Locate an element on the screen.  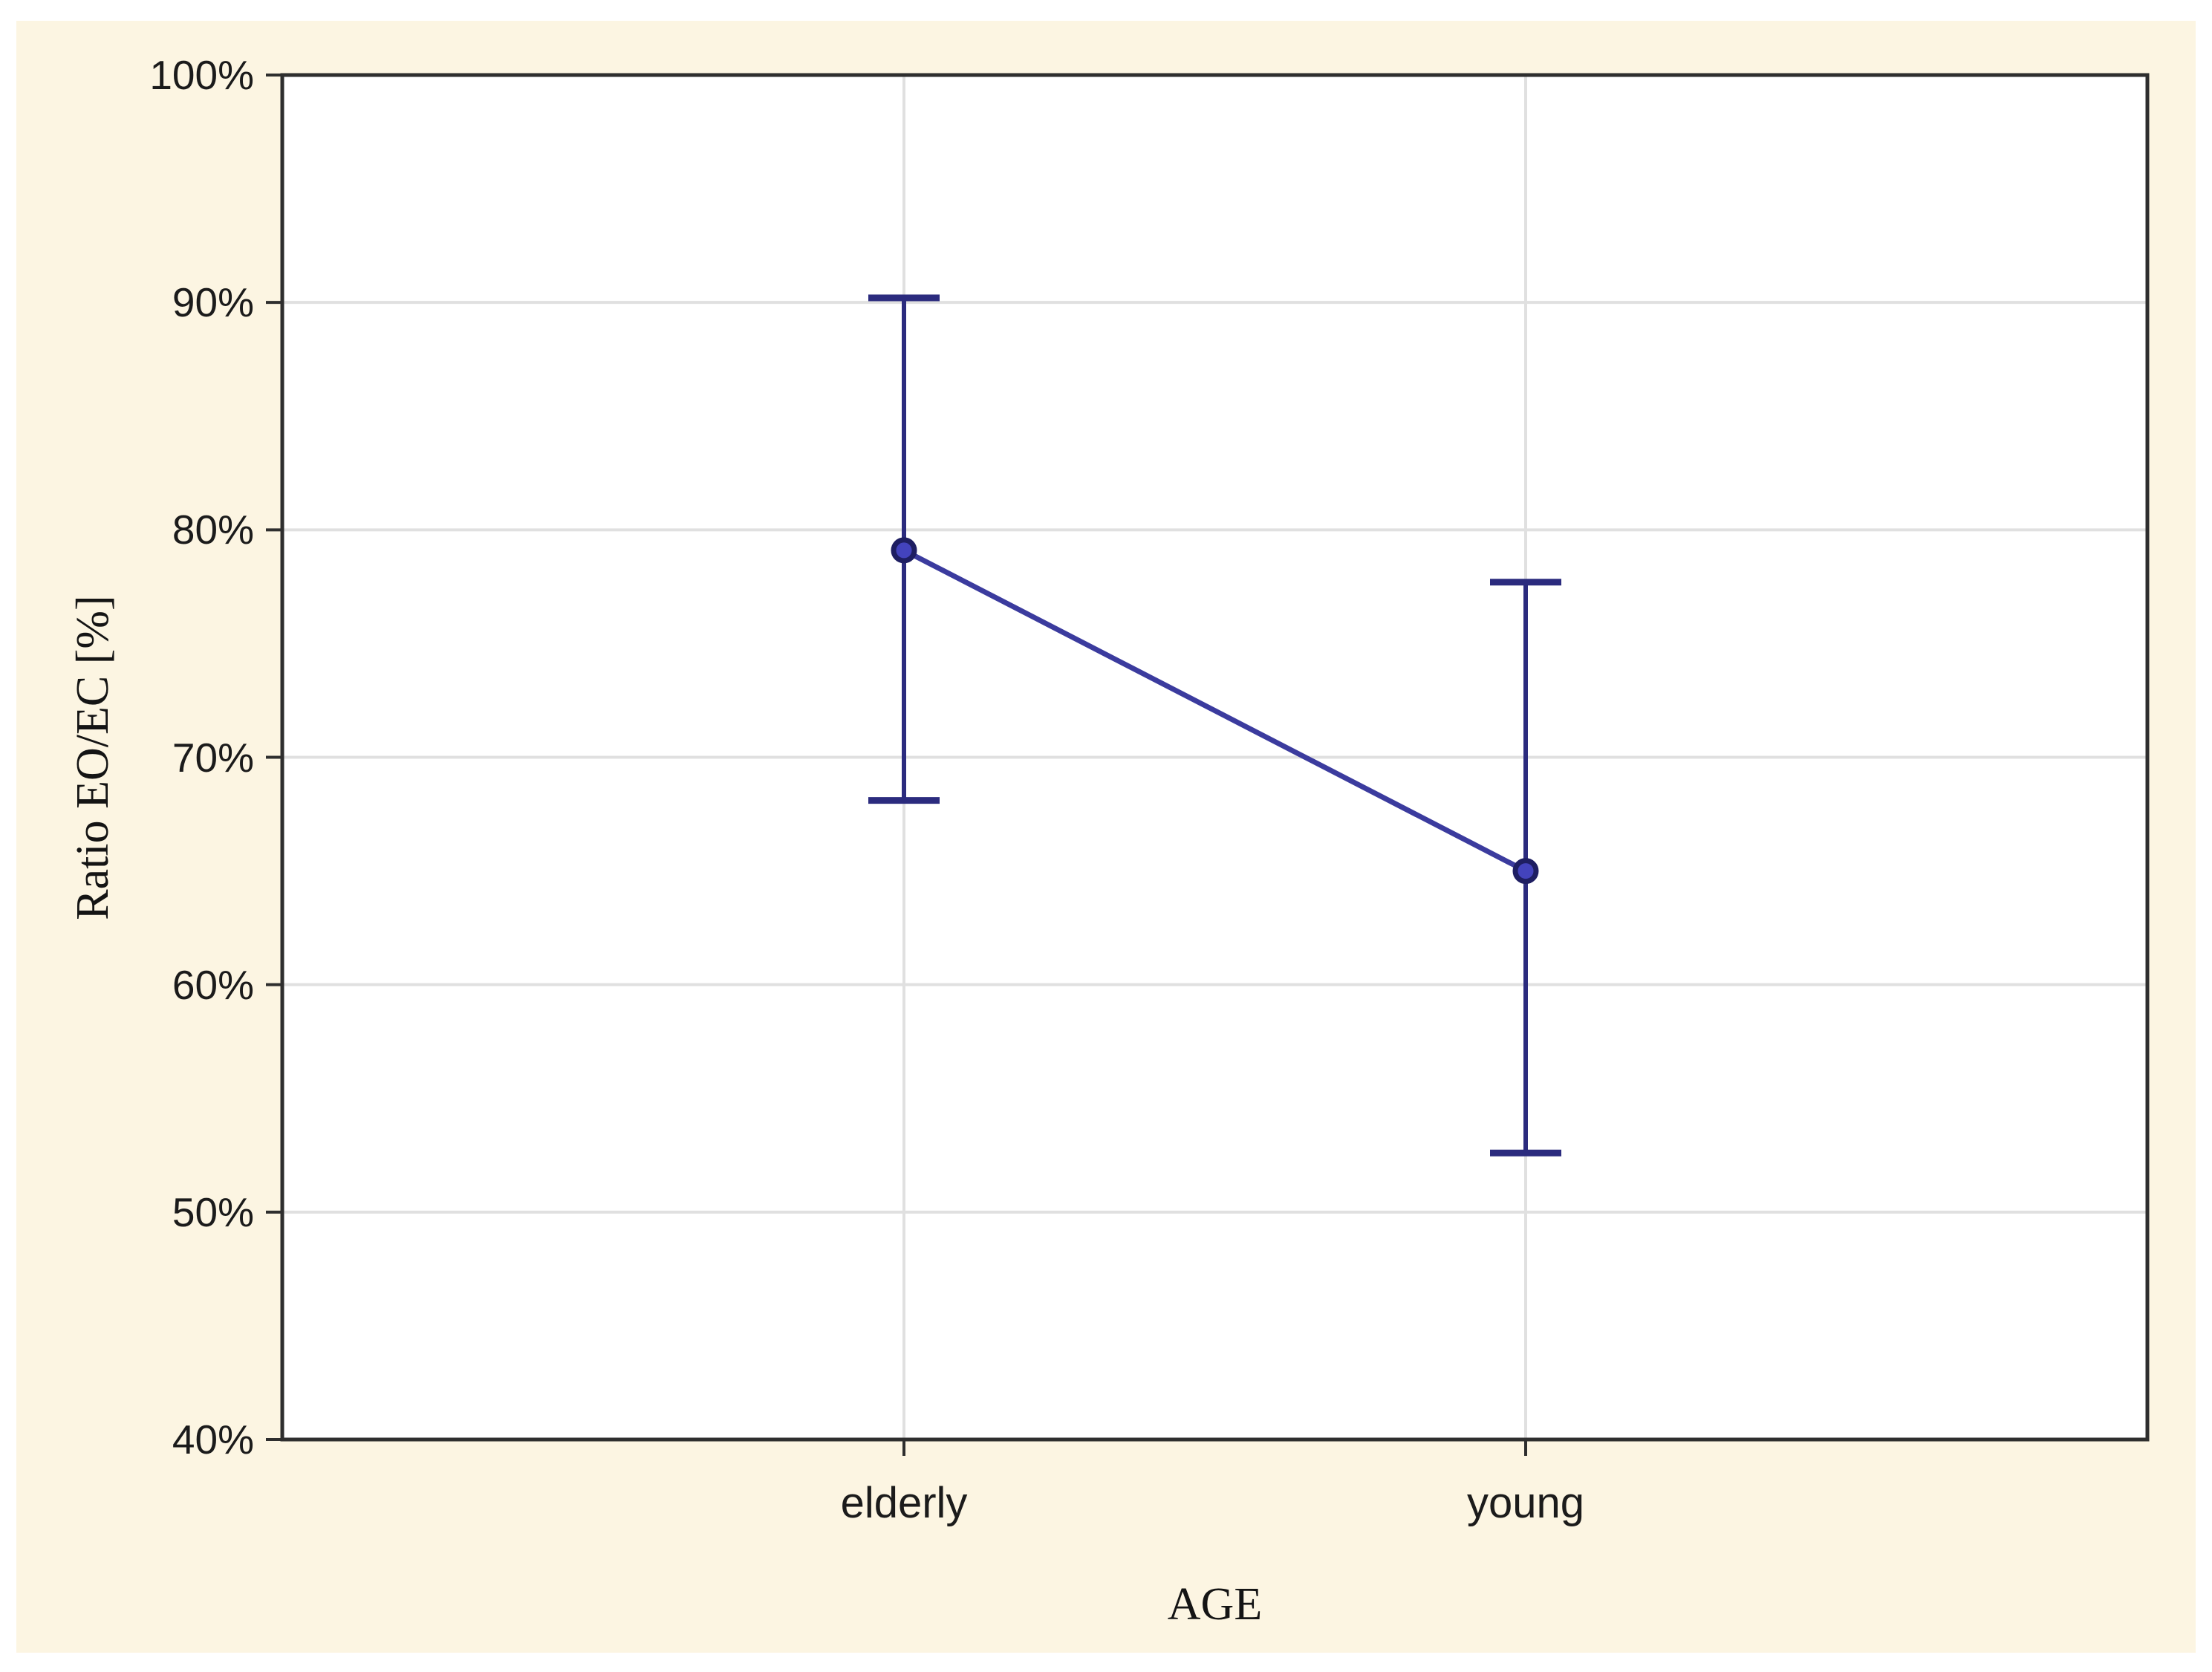
y-axis-title: Ratio EO/EC [%] is located at coordinates (93, 757).